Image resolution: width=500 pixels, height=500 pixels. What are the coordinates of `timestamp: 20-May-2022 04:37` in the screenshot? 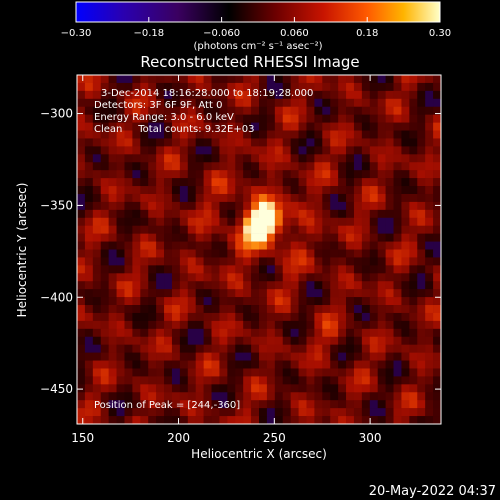 It's located at (432, 491).